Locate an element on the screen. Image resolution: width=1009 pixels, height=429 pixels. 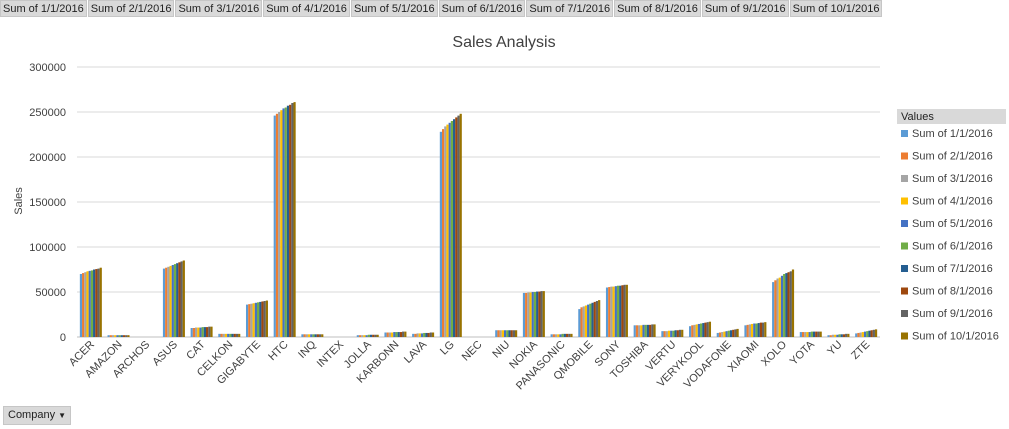
field-button-10: Sum of 10/1/2016 is located at coordinates (836, 8).